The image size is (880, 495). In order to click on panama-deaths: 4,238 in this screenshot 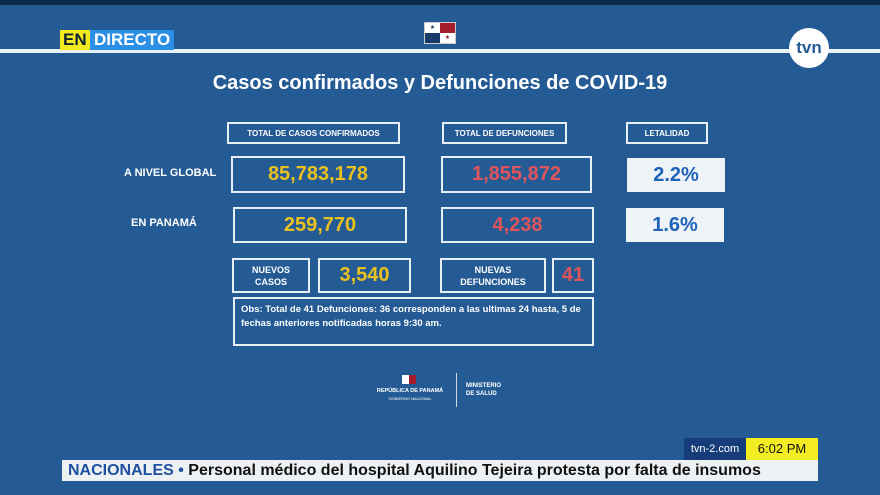, I will do `click(517, 225)`.